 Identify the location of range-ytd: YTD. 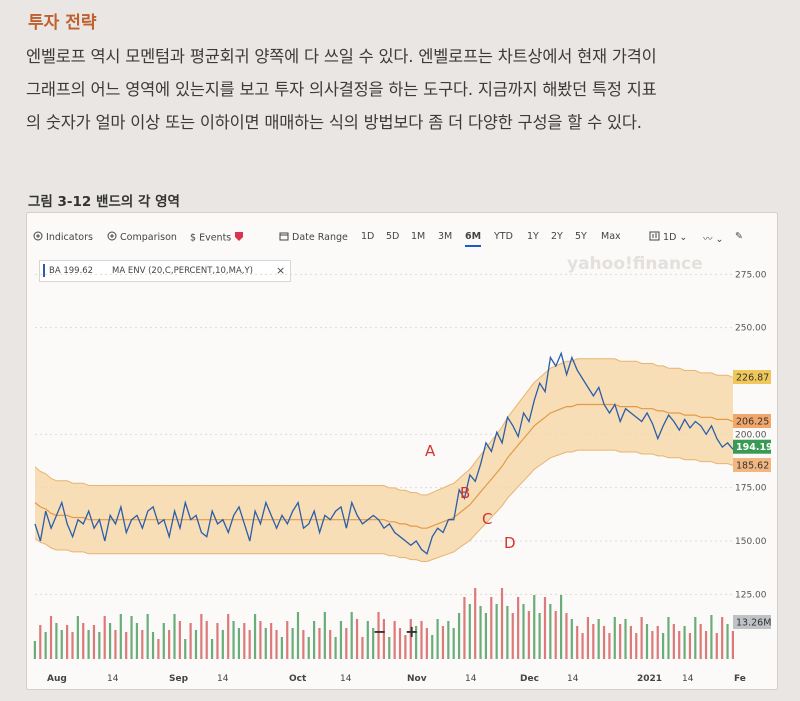
(503, 236).